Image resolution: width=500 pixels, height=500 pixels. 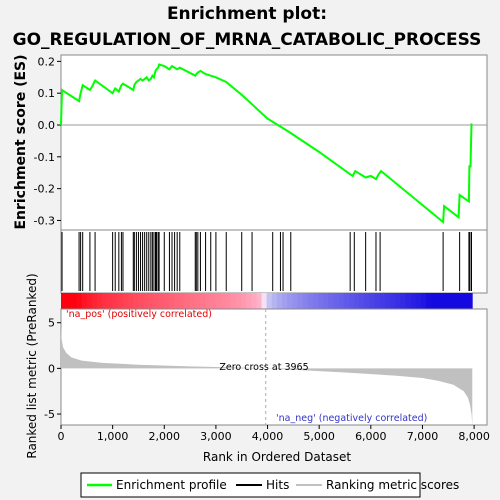 I want to click on metric-y-tick-label: 0, so click(x=51, y=368).